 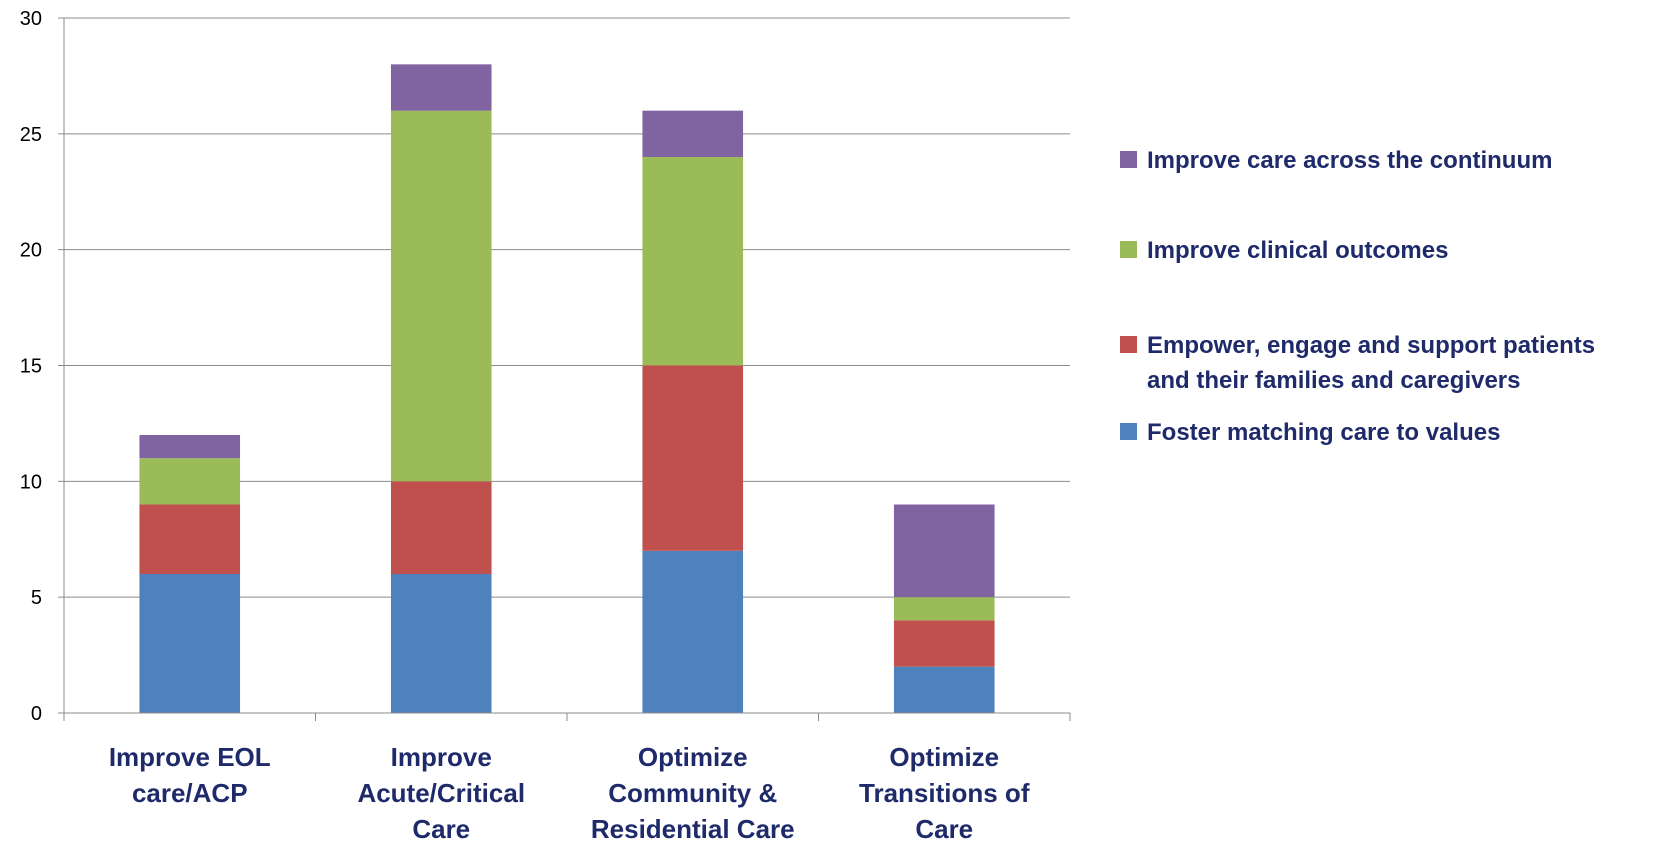 I want to click on x-category-label: Residential Care, so click(x=693, y=829).